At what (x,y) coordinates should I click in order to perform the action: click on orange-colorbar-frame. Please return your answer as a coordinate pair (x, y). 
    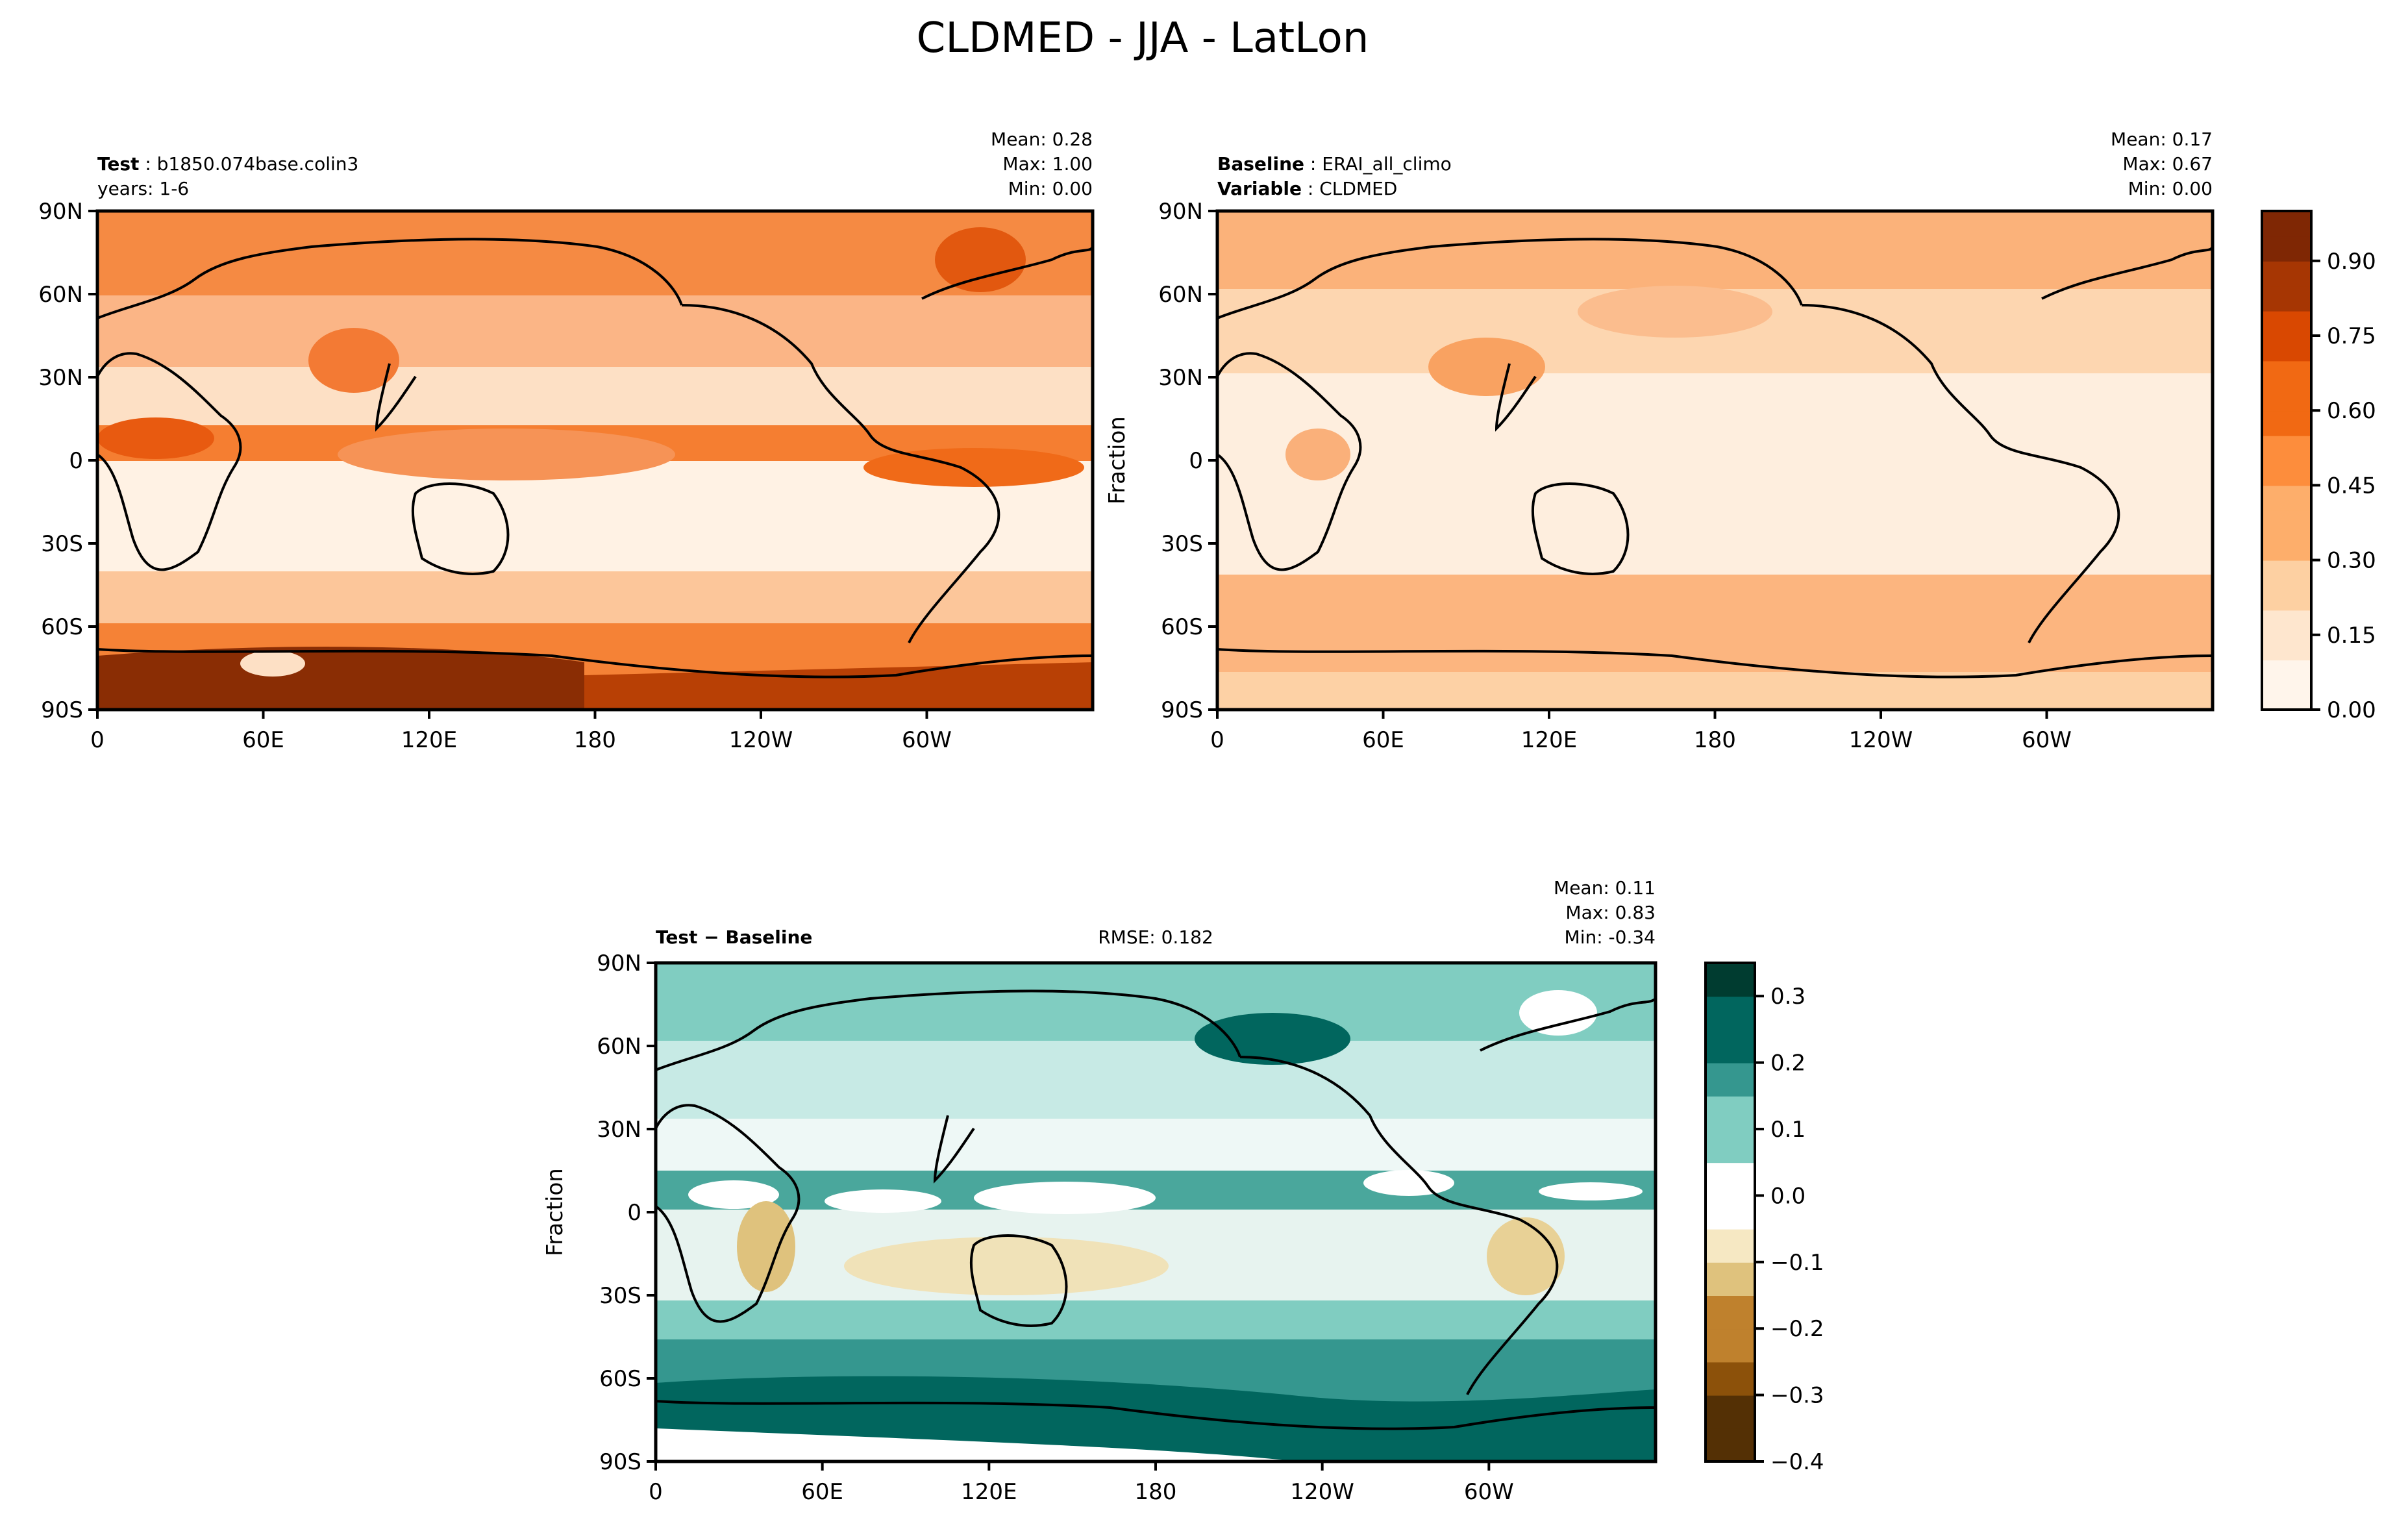
    Looking at the image, I should click on (2287, 460).